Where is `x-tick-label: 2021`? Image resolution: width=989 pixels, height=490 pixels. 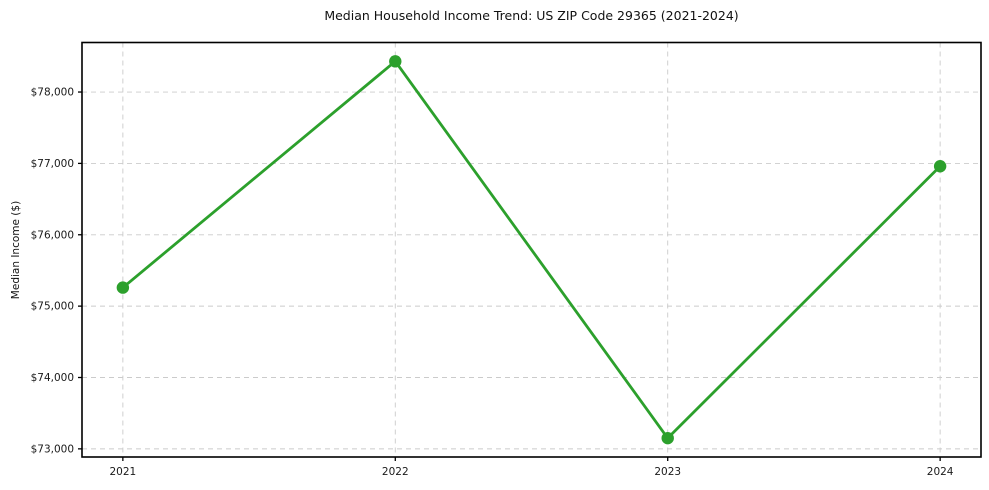 x-tick-label: 2021 is located at coordinates (122, 472).